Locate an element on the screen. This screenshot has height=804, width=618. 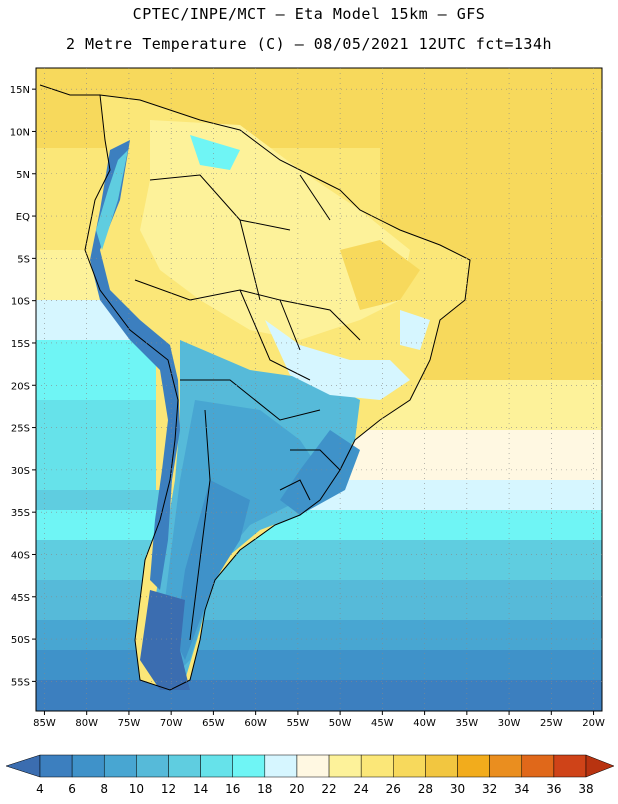
colorbar-label: 24 is located at coordinates (361, 789).